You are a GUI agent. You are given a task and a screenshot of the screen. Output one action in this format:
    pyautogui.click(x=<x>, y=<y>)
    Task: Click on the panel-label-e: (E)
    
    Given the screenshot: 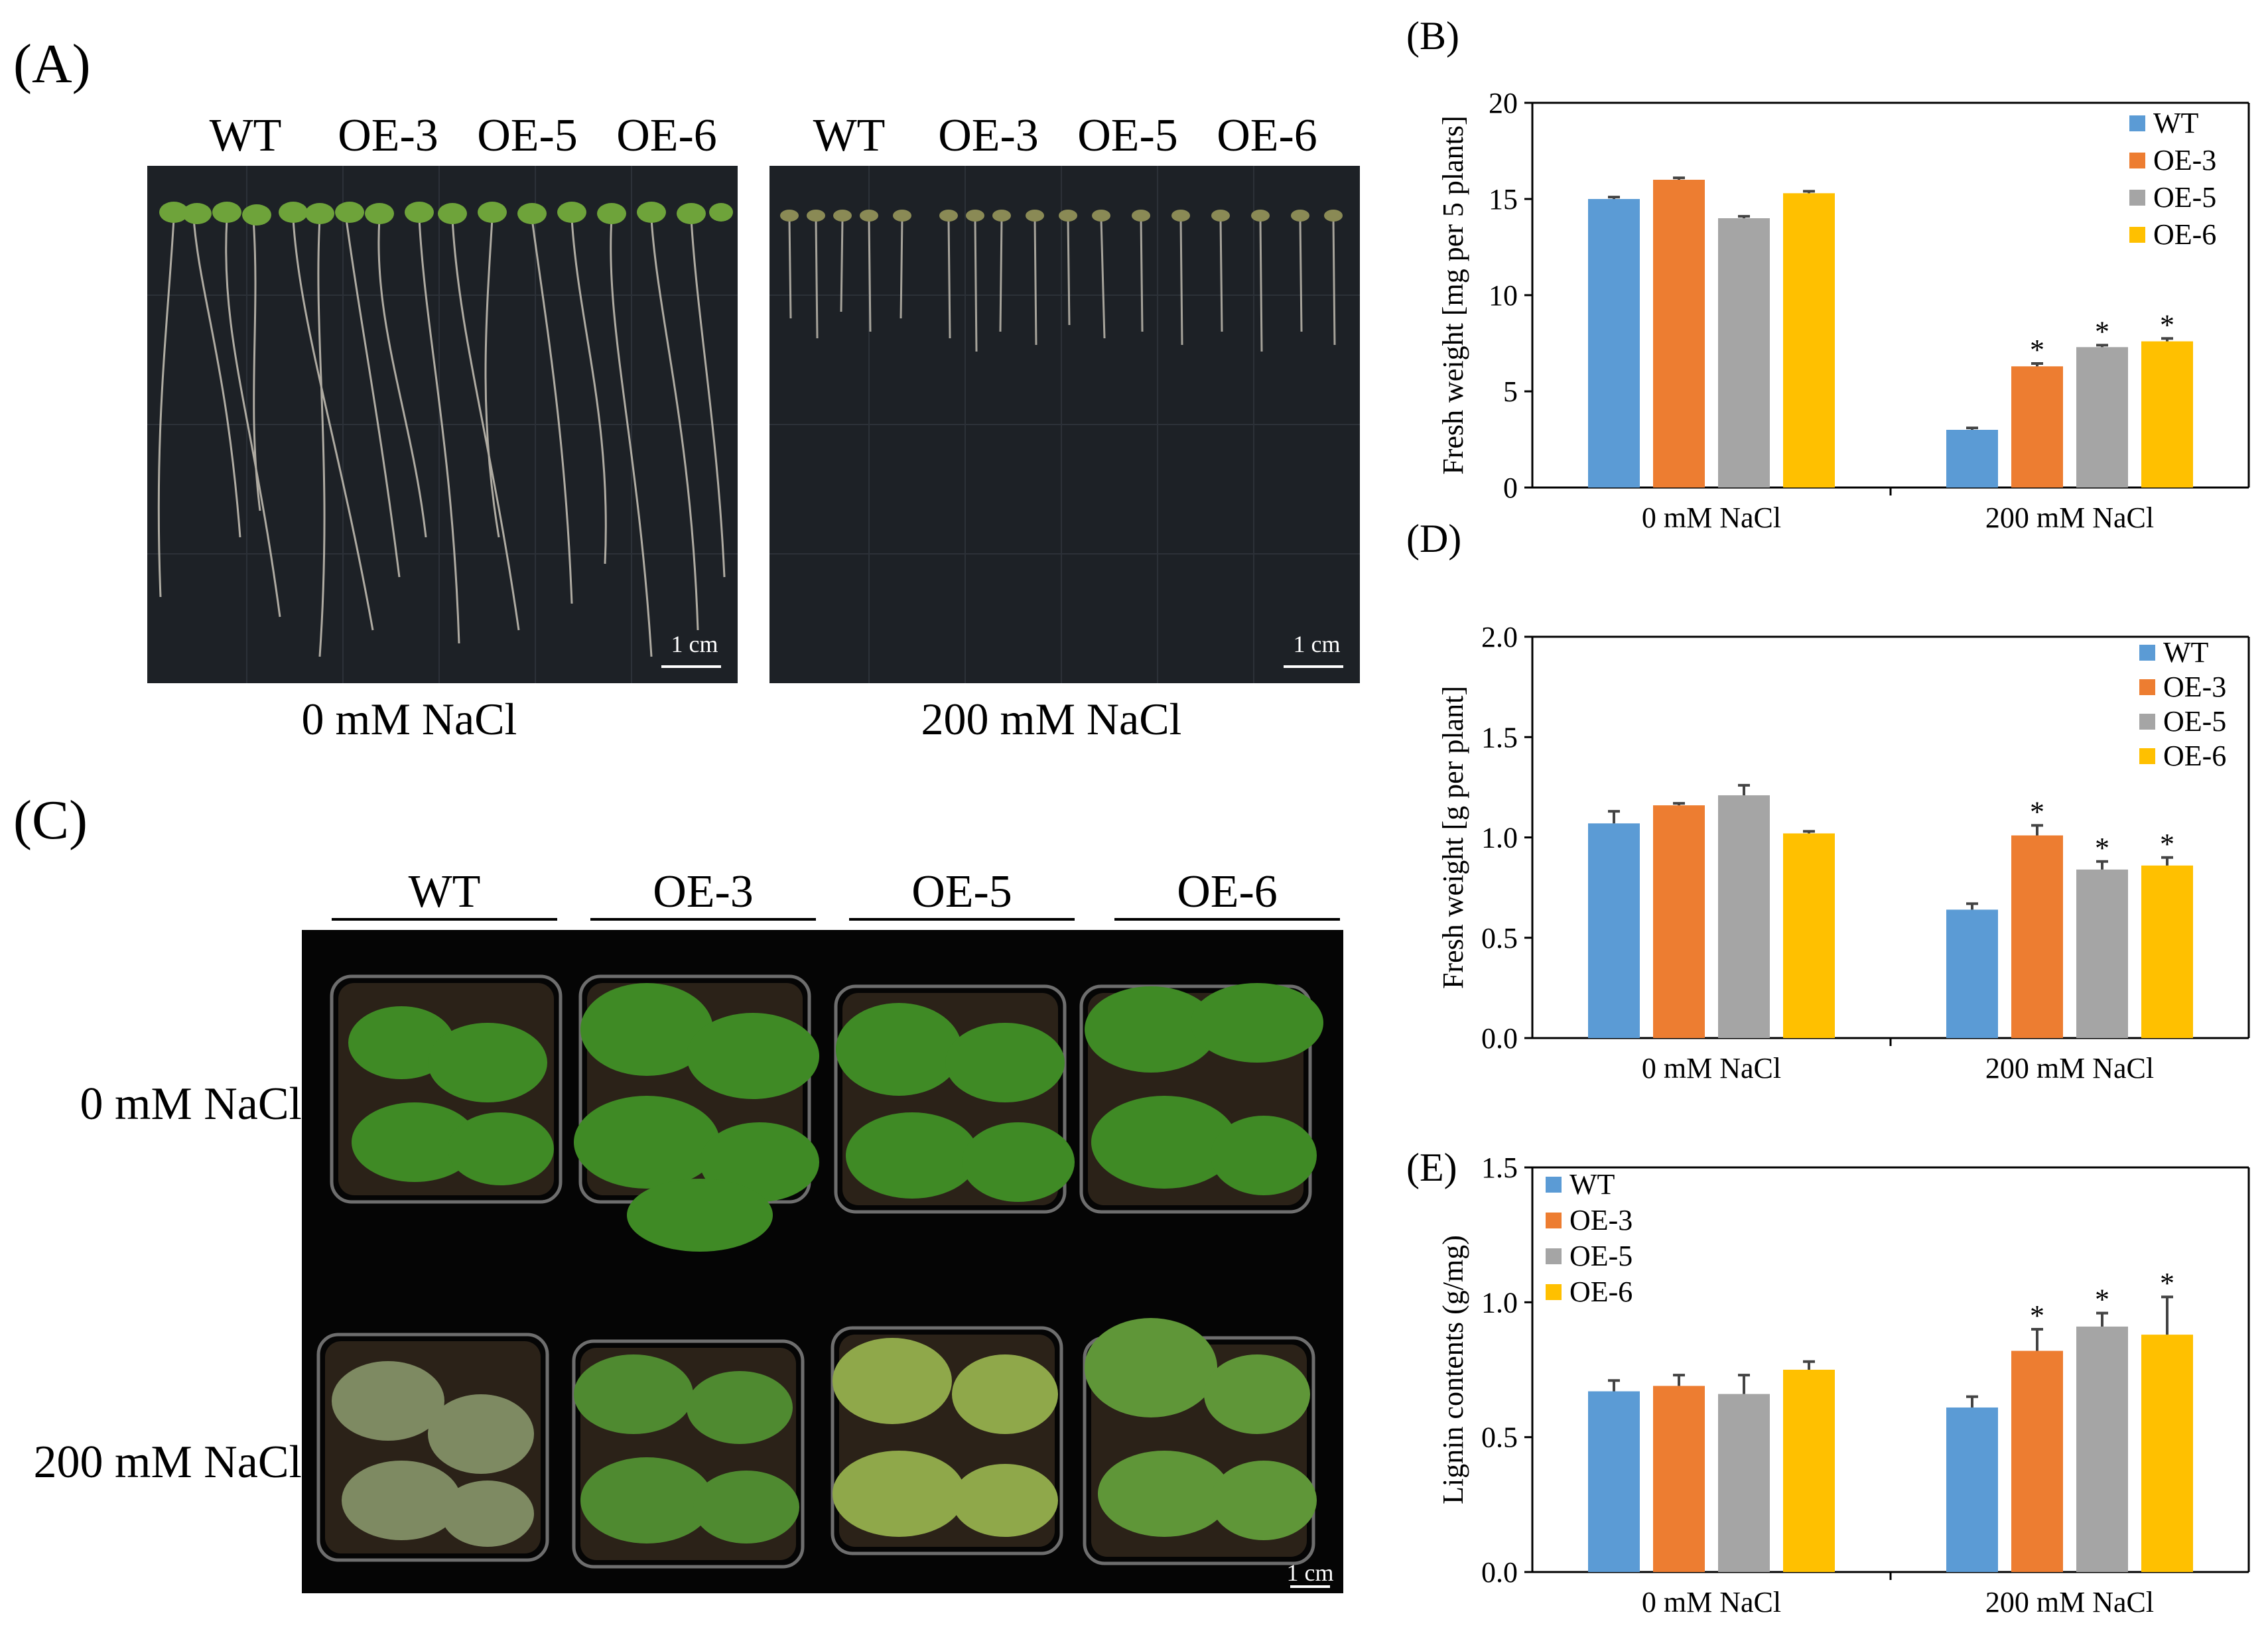 What is the action you would take?
    pyautogui.click(x=1432, y=1167)
    